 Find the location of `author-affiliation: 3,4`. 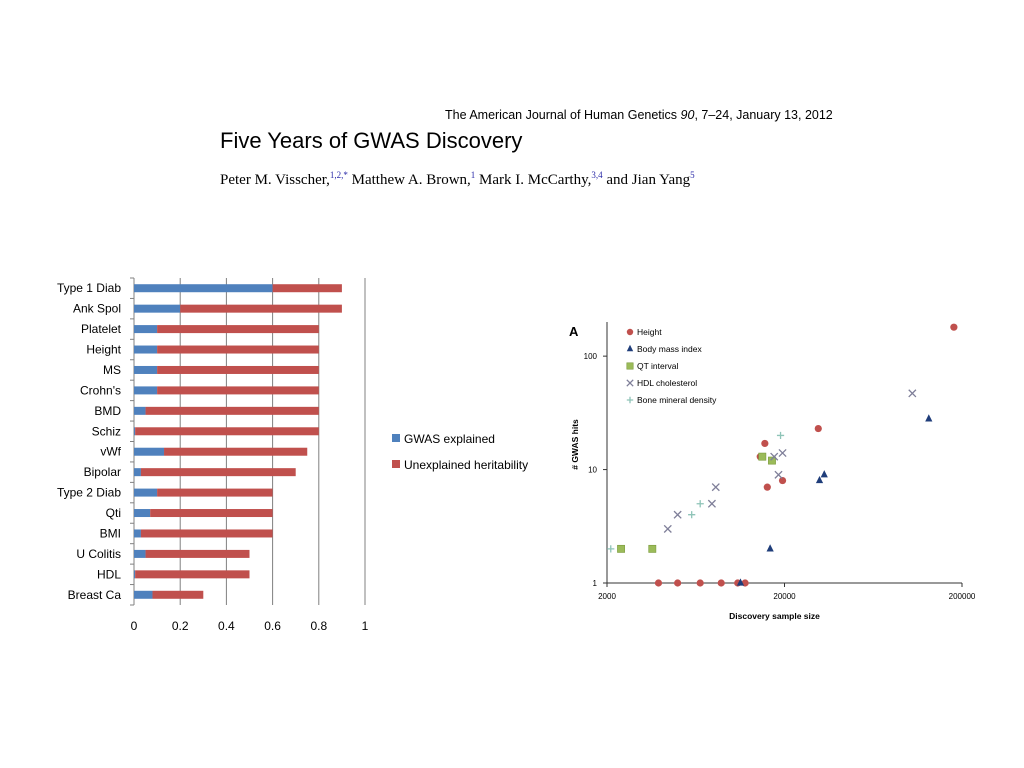

author-affiliation: 3,4 is located at coordinates (597, 175).